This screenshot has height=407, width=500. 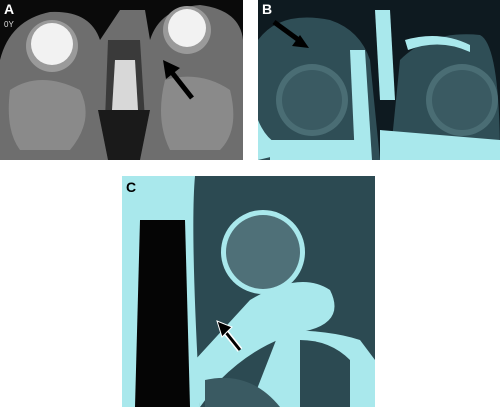 I want to click on annotation: 0Y, so click(x=9, y=24).